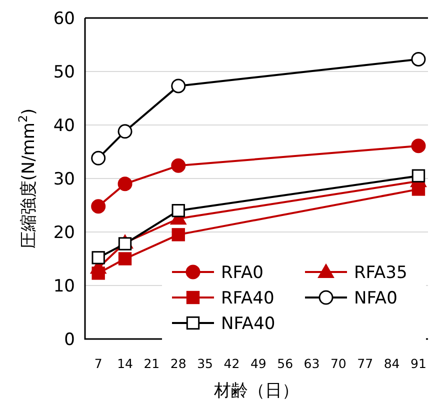  Describe the element at coordinates (258, 363) in the screenshot. I see `x-tick-label: 49` at that location.